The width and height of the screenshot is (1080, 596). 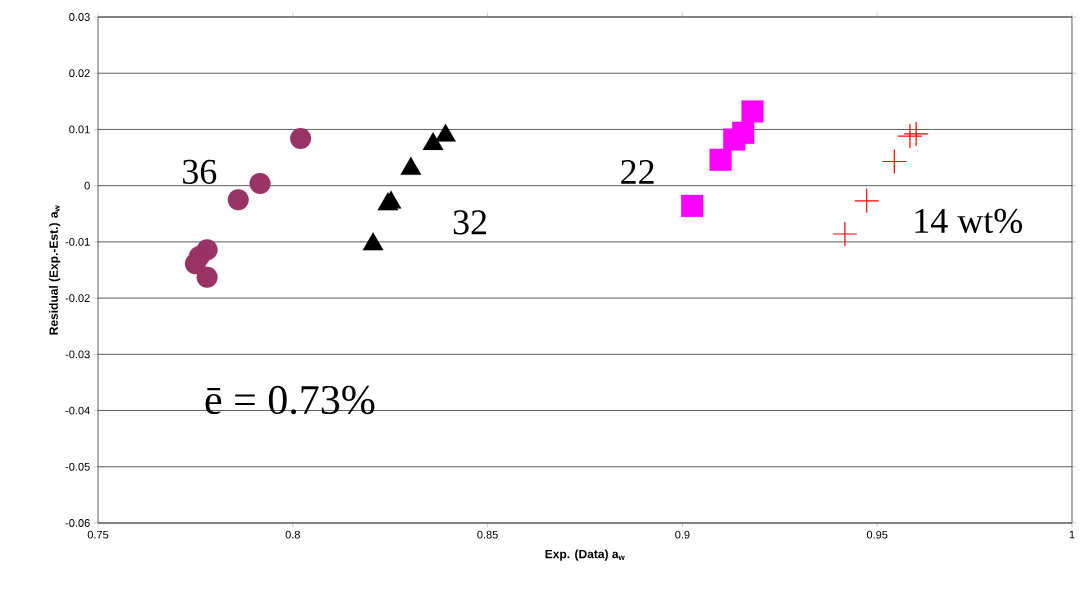 I want to click on annotation: 22, so click(x=637, y=171).